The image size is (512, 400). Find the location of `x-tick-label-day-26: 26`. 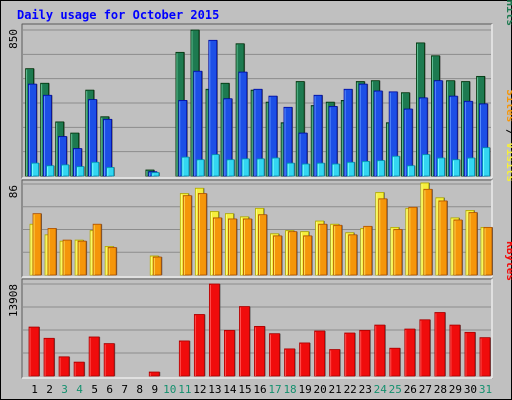

x-tick-label-day-26: 26 is located at coordinates (410, 389).